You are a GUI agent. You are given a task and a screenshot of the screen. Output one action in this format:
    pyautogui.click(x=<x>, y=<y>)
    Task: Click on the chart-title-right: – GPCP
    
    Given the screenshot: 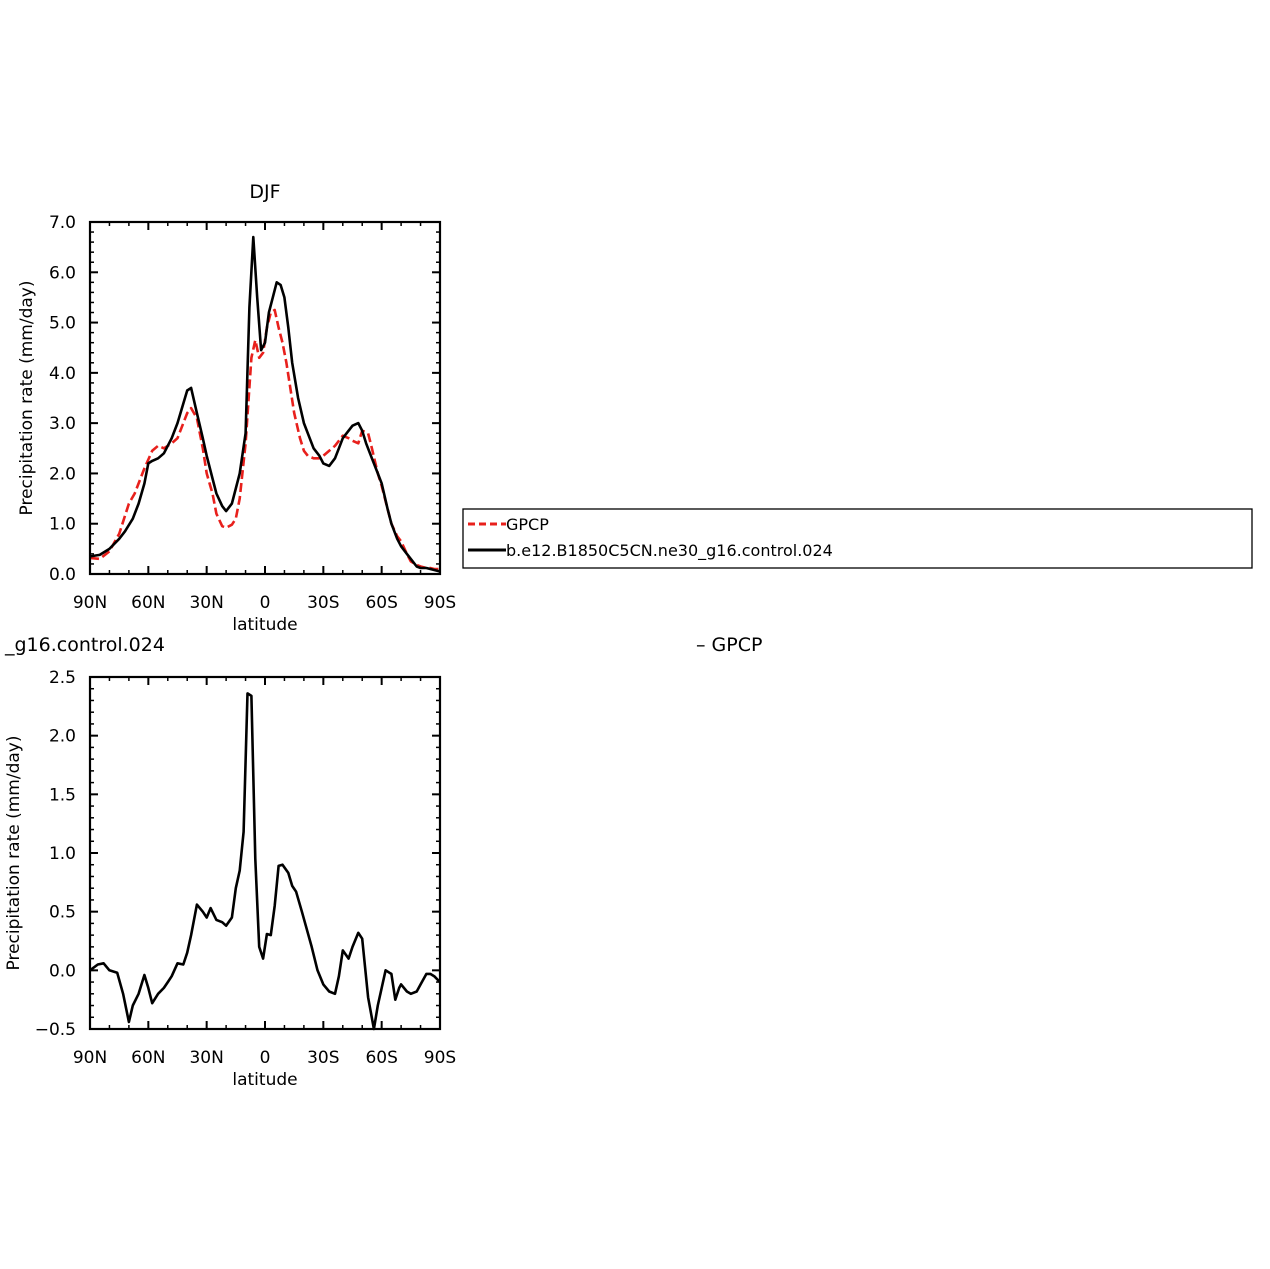 What is the action you would take?
    pyautogui.click(x=729, y=645)
    